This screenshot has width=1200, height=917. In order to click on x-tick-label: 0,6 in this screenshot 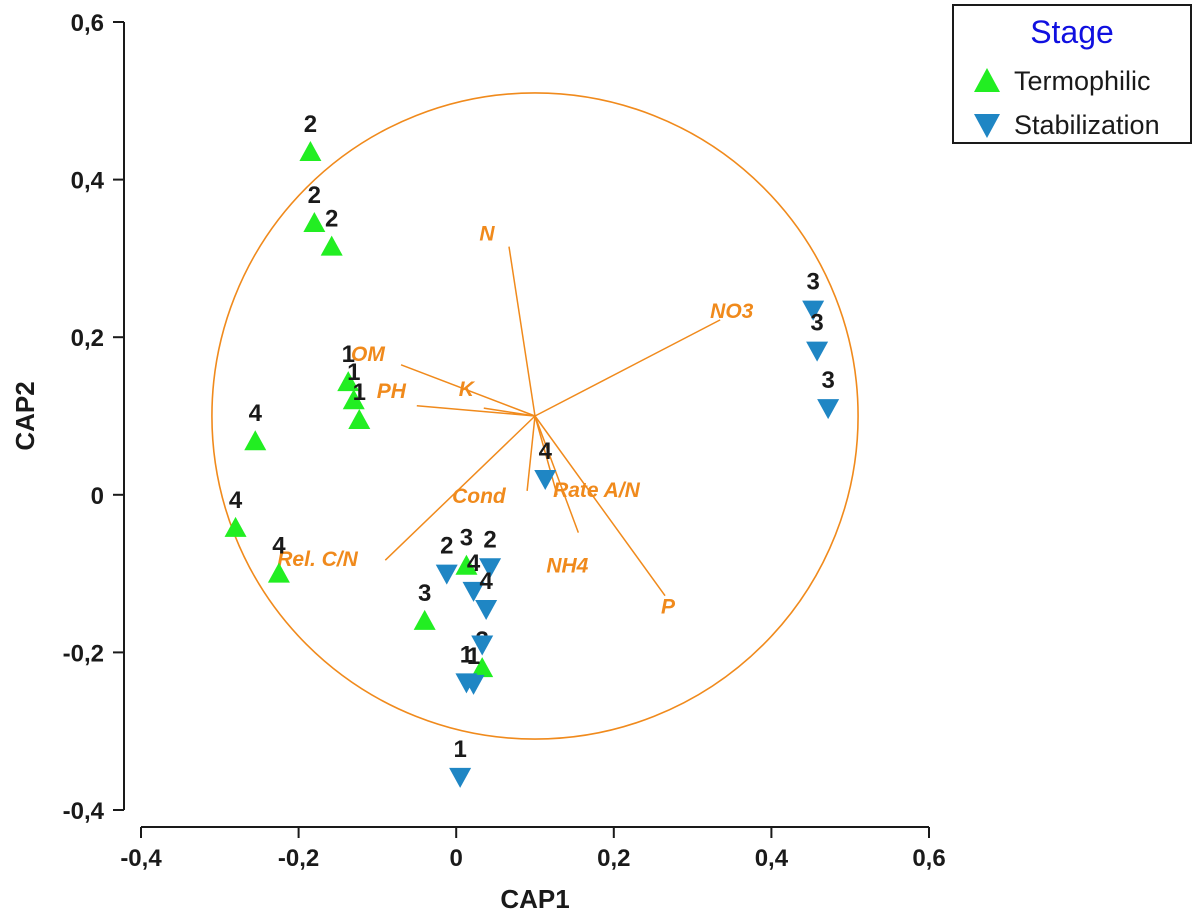, I will do `click(928, 858)`.